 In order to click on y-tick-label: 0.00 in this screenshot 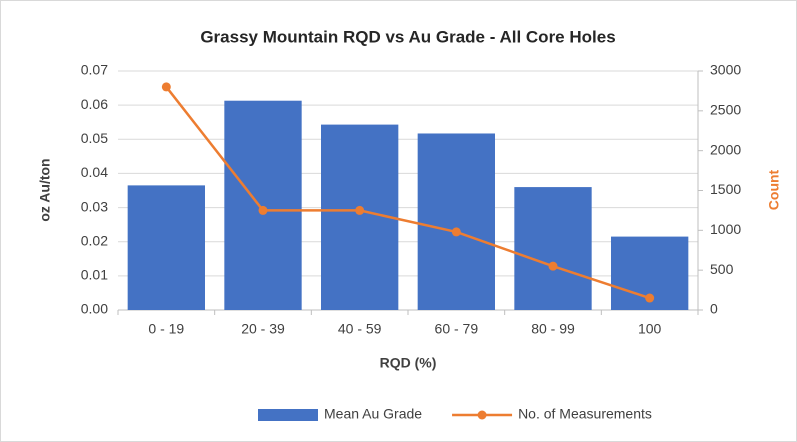, I will do `click(94, 309)`.